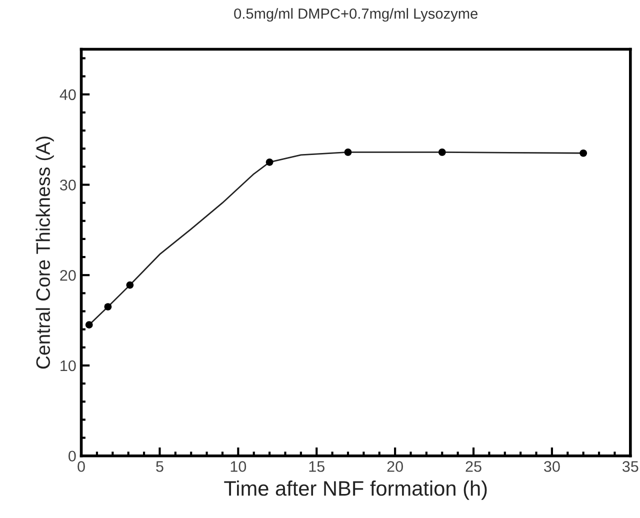 Image resolution: width=640 pixels, height=518 pixels. Describe the element at coordinates (474, 466) in the screenshot. I see `x-tick-label: 25` at that location.